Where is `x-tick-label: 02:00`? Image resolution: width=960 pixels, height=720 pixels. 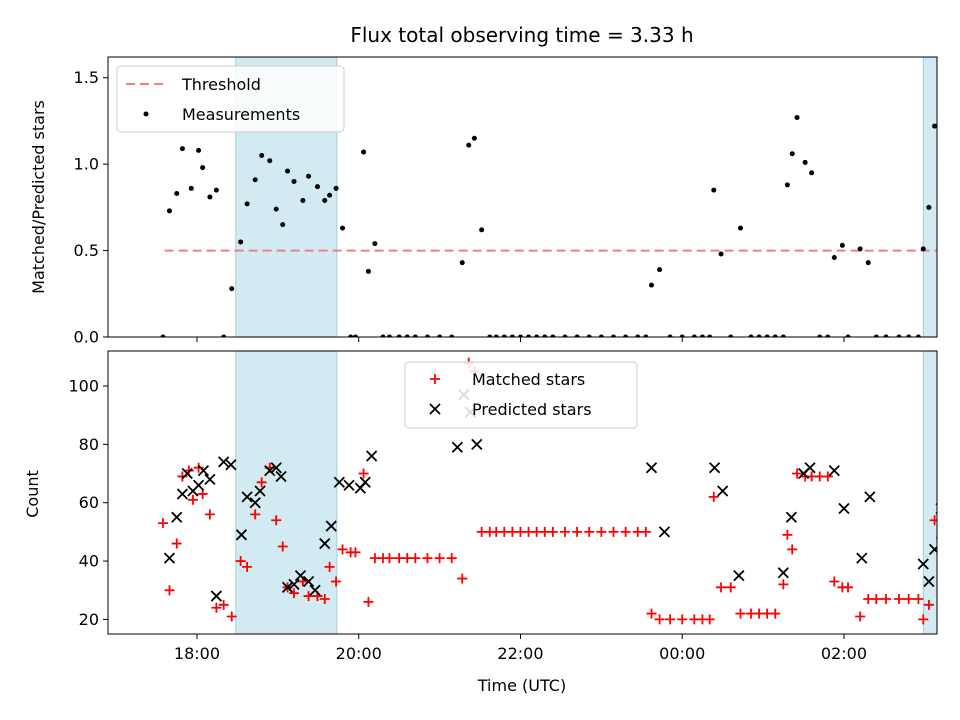 x-tick-label: 02:00 is located at coordinates (844, 653).